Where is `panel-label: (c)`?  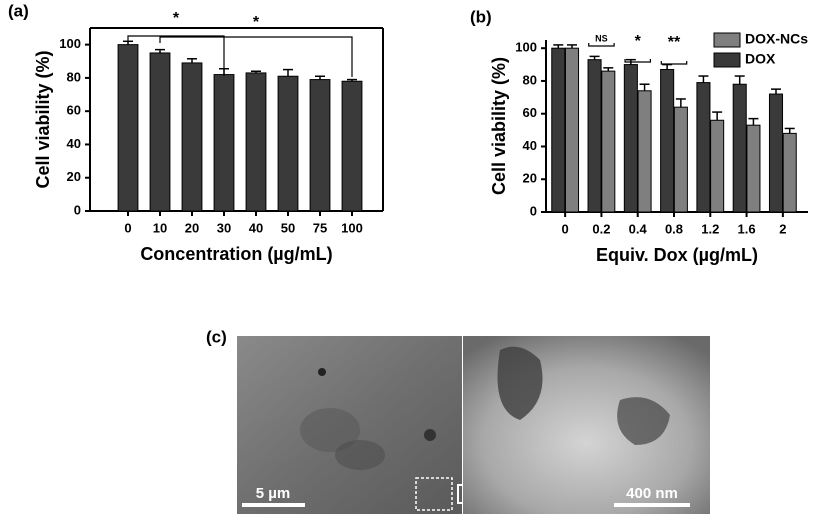
panel-label: (c) is located at coordinates (216, 336).